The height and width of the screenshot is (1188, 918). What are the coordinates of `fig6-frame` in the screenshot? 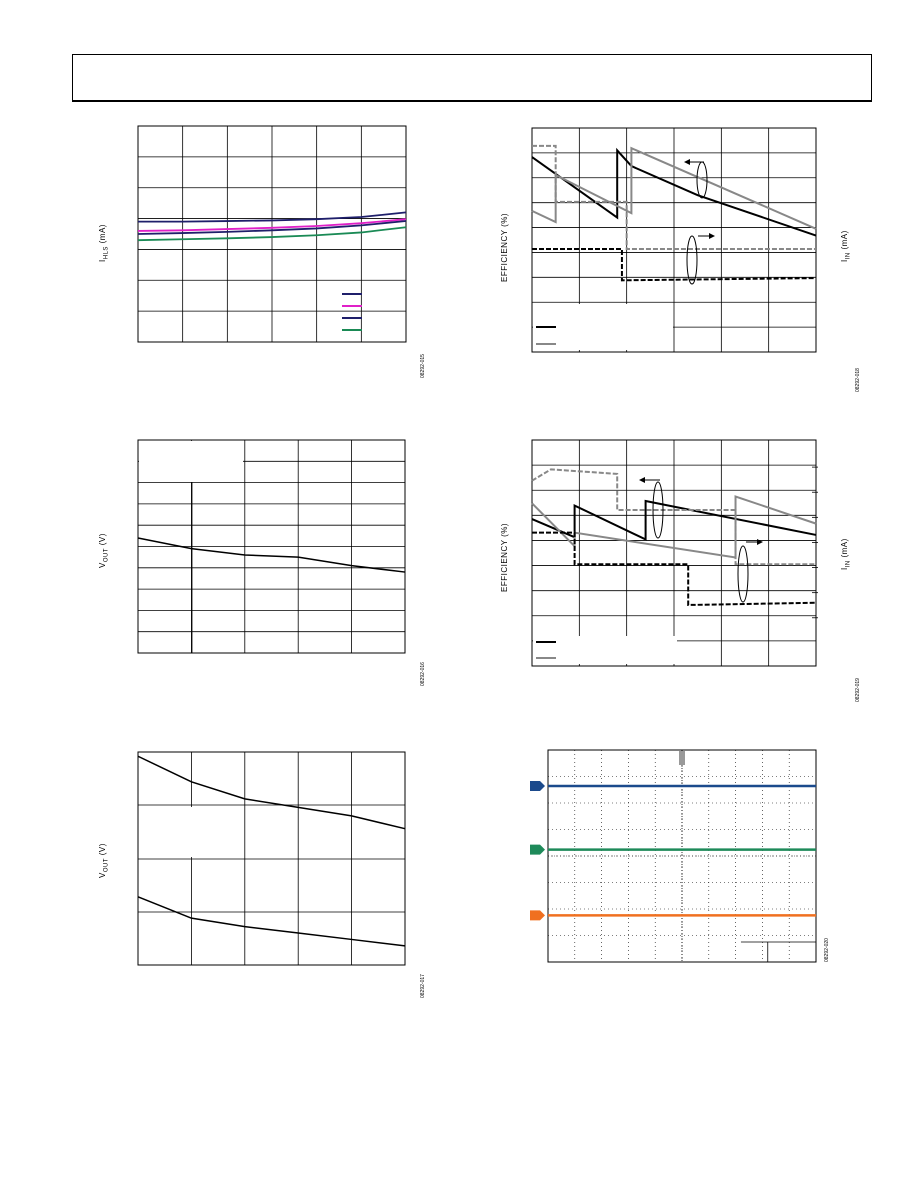 It's located at (682, 856).